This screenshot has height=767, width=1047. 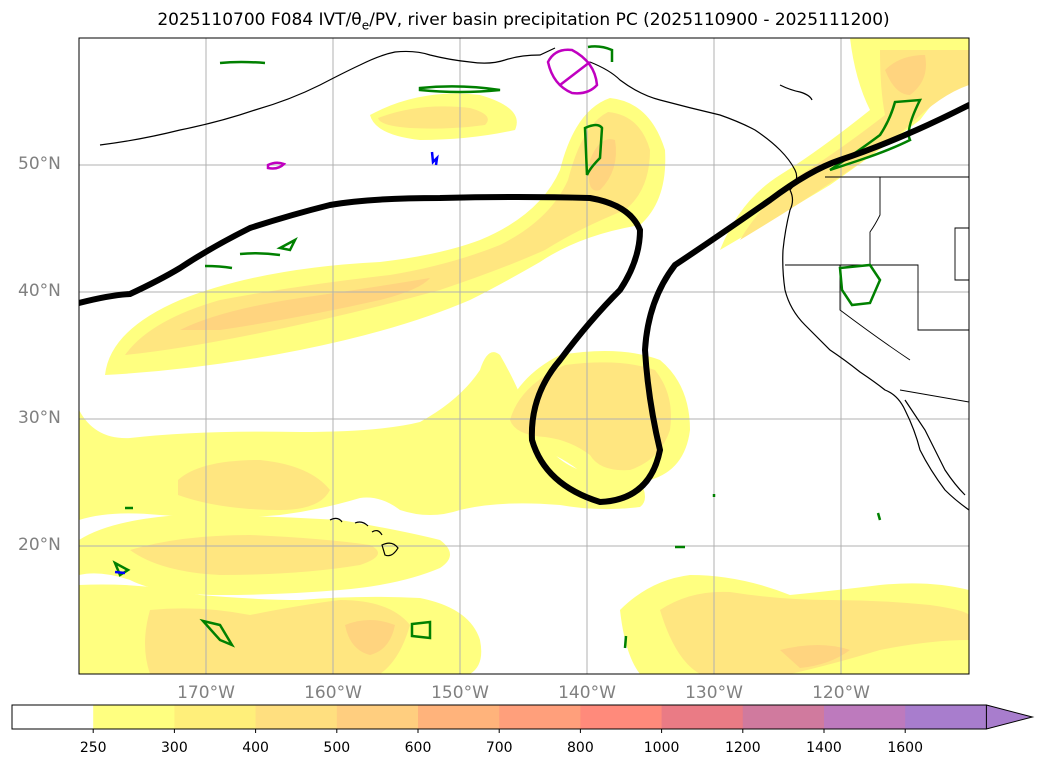 What do you see at coordinates (499, 748) in the screenshot?
I see `colorbar-tick-label: 700` at bounding box center [499, 748].